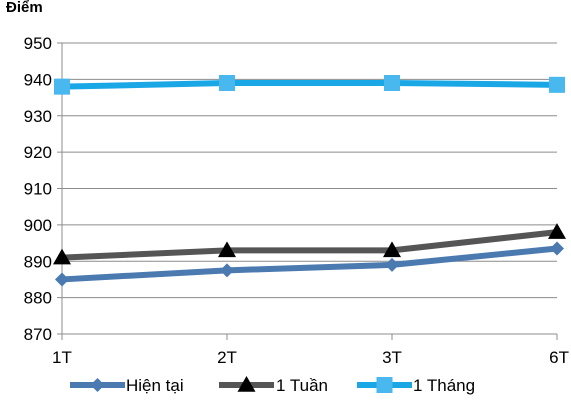  Describe the element at coordinates (155, 385) in the screenshot. I see `legend-label: Hiện tại` at that location.